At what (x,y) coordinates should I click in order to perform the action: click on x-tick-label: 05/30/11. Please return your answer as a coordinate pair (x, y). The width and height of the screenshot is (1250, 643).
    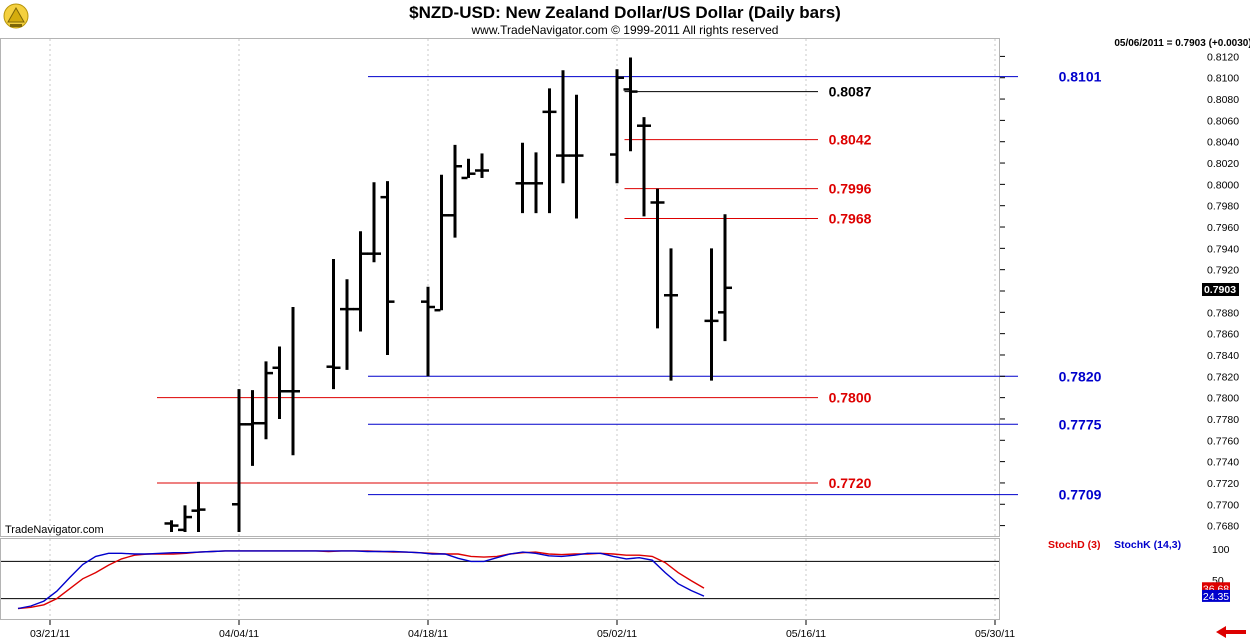
    Looking at the image, I should click on (995, 634).